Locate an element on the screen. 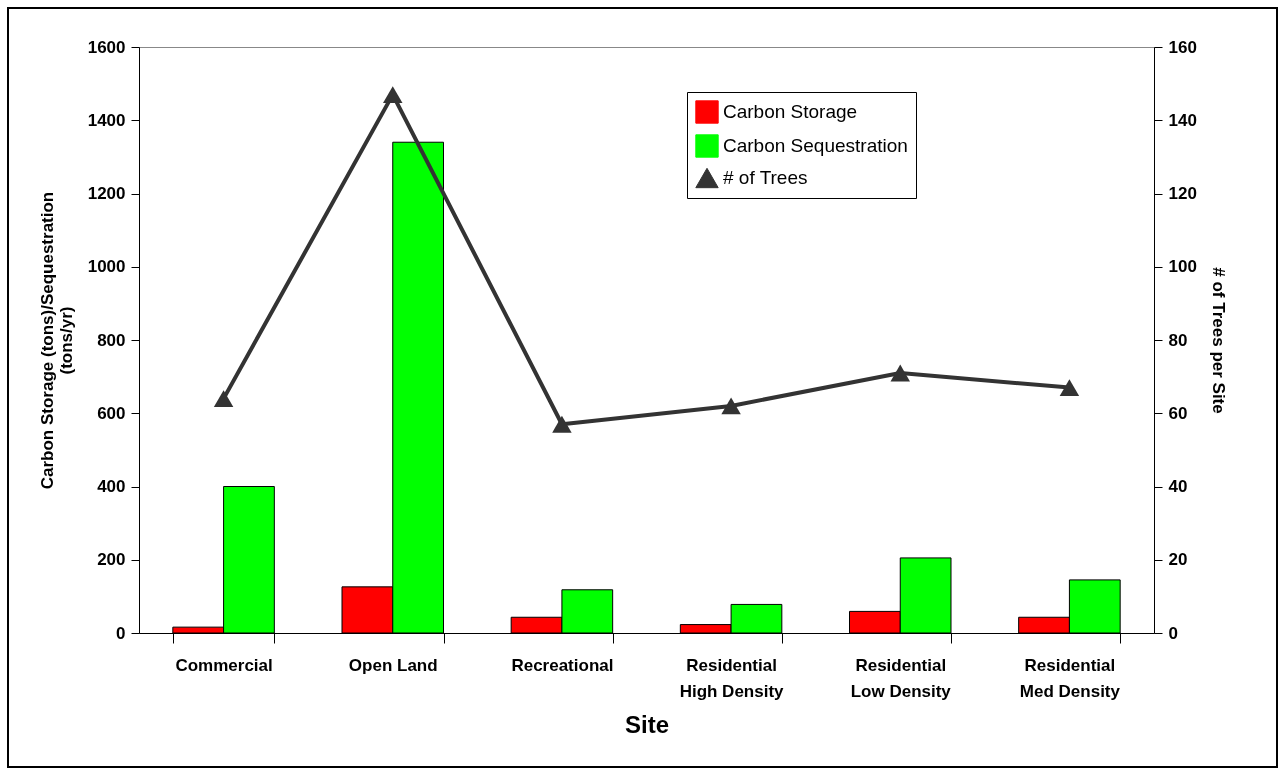 The height and width of the screenshot is (778, 1287). y-tick-label: 400 is located at coordinates (111, 486).